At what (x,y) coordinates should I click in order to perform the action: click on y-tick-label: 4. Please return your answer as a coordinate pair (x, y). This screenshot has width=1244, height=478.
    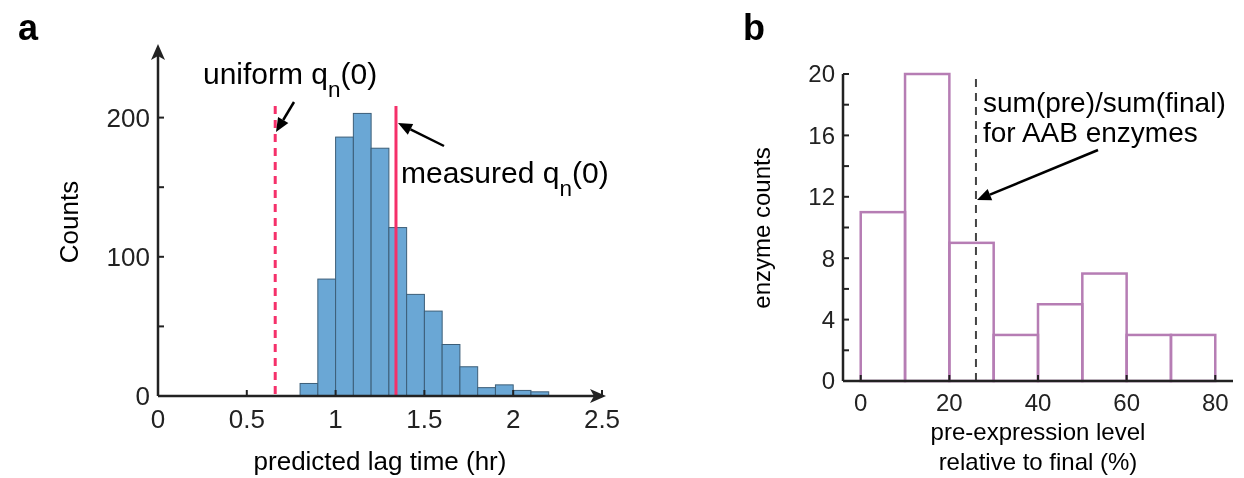
    Looking at the image, I should click on (828, 319).